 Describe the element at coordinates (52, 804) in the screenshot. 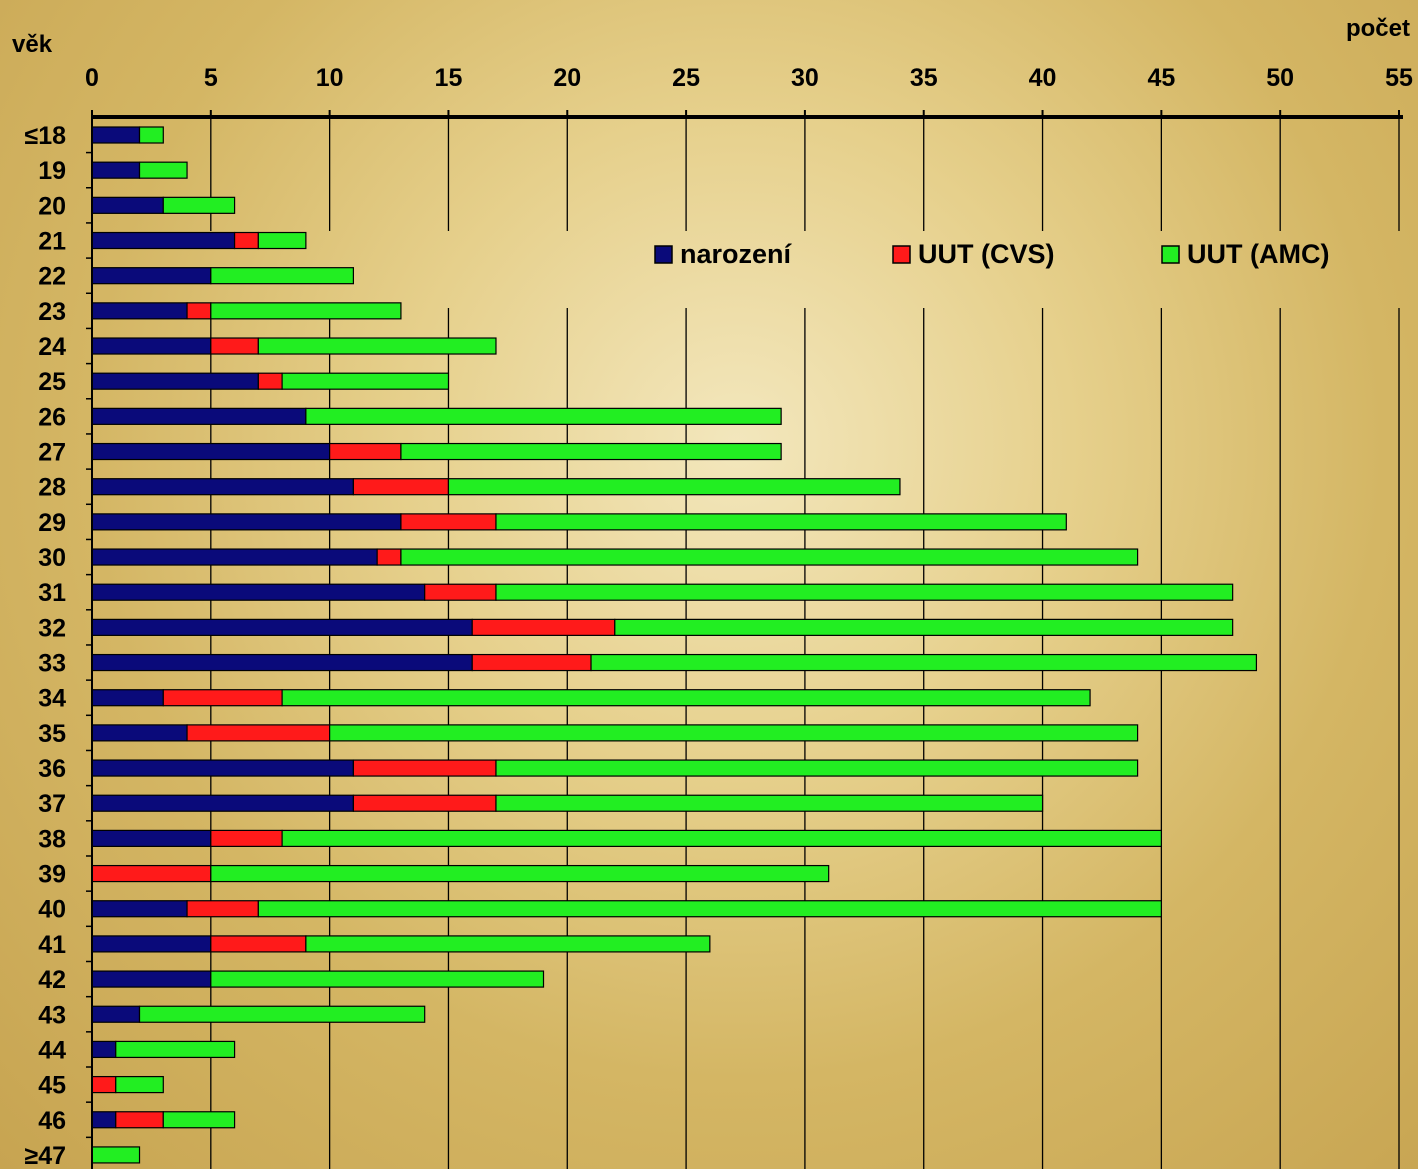

I see `category-label: 37` at that location.